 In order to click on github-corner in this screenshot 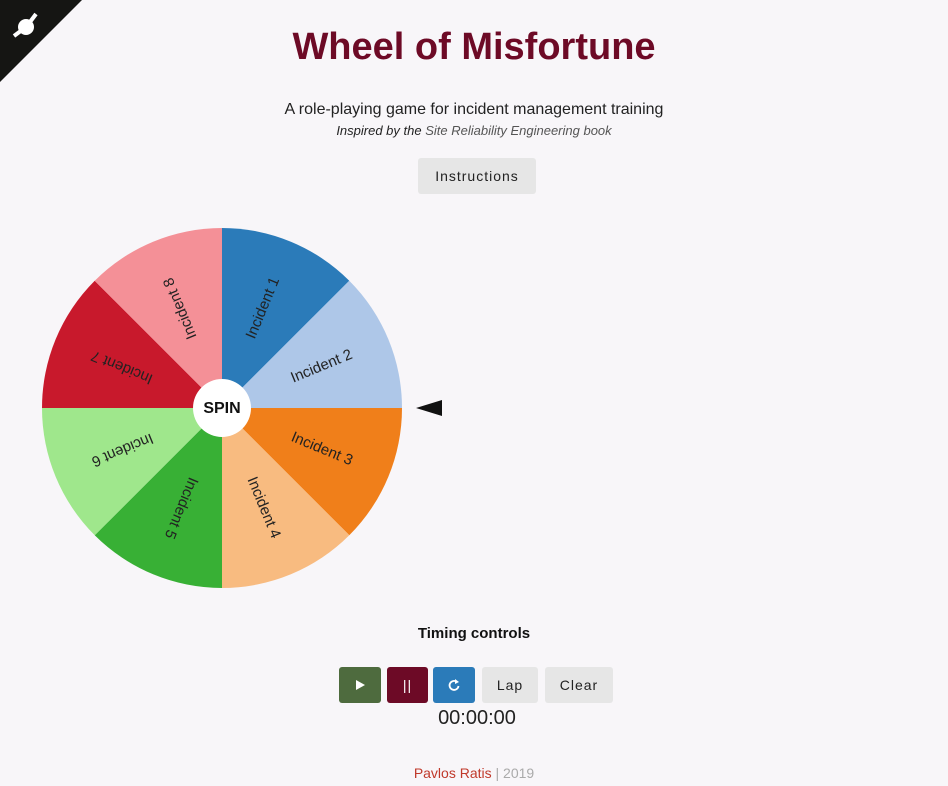, I will do `click(41, 41)`.